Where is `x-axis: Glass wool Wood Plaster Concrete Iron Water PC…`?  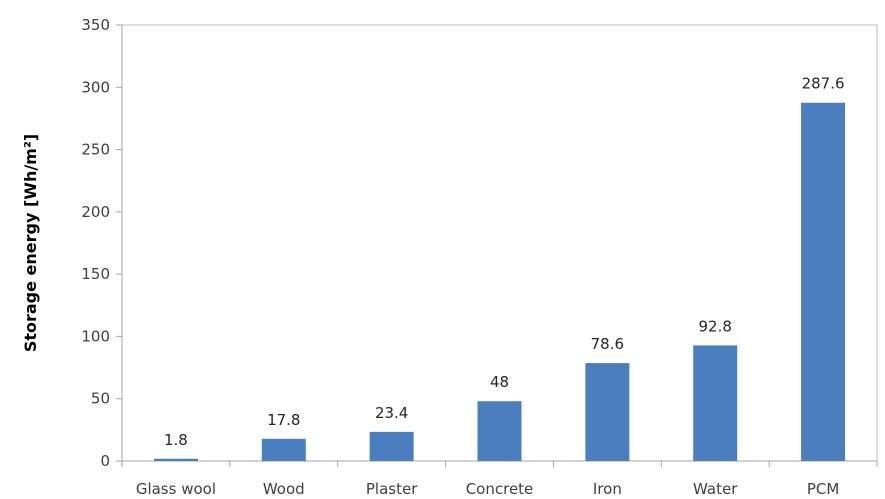 x-axis: Glass wool Wood Plaster Concrete Iron Water PC… is located at coordinates (499, 479).